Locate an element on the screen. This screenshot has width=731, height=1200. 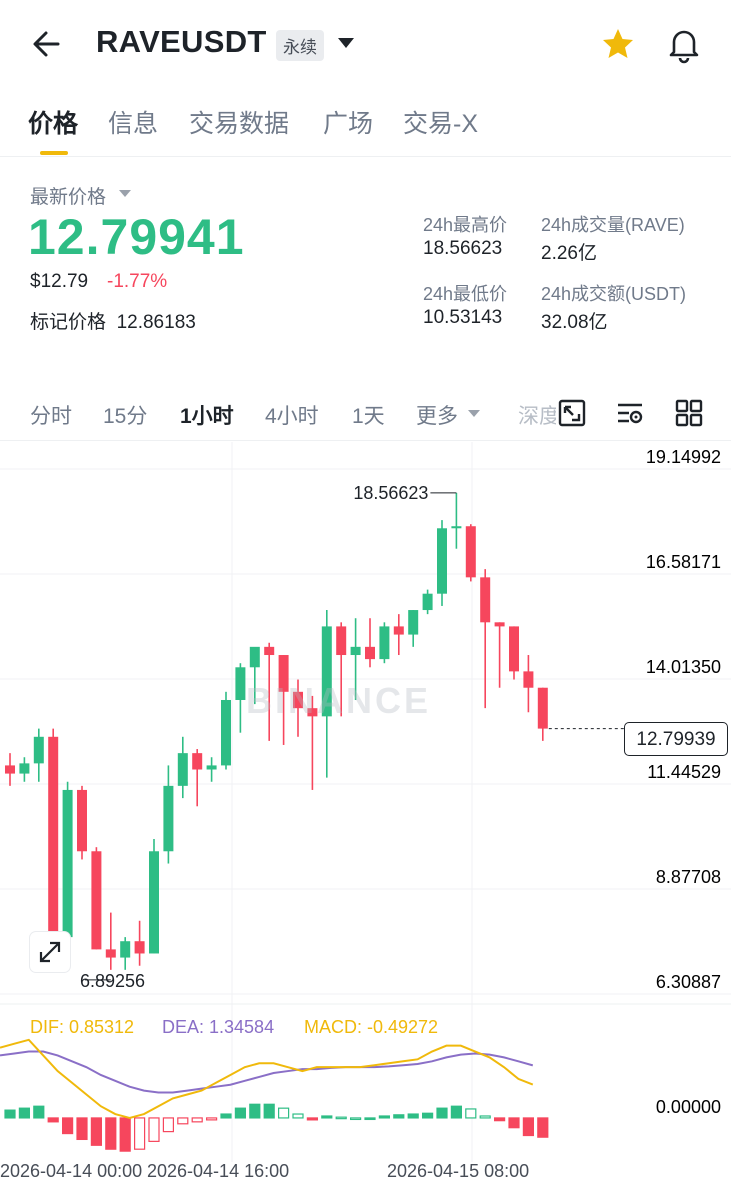
tab-info: 信息 is located at coordinates (133, 124).